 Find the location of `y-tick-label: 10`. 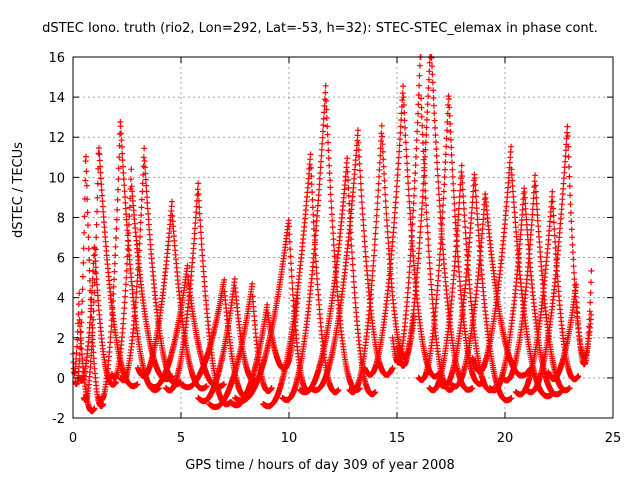

y-tick-label: 10 is located at coordinates (56, 178).